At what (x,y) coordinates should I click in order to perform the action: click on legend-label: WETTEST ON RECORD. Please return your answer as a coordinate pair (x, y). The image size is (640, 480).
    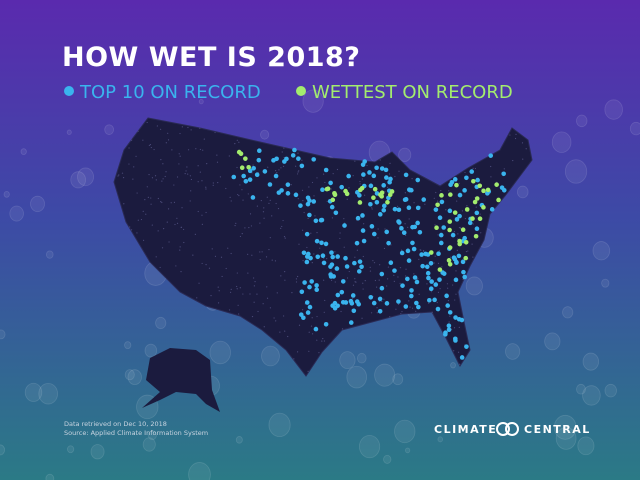
    Looking at the image, I should click on (412, 92).